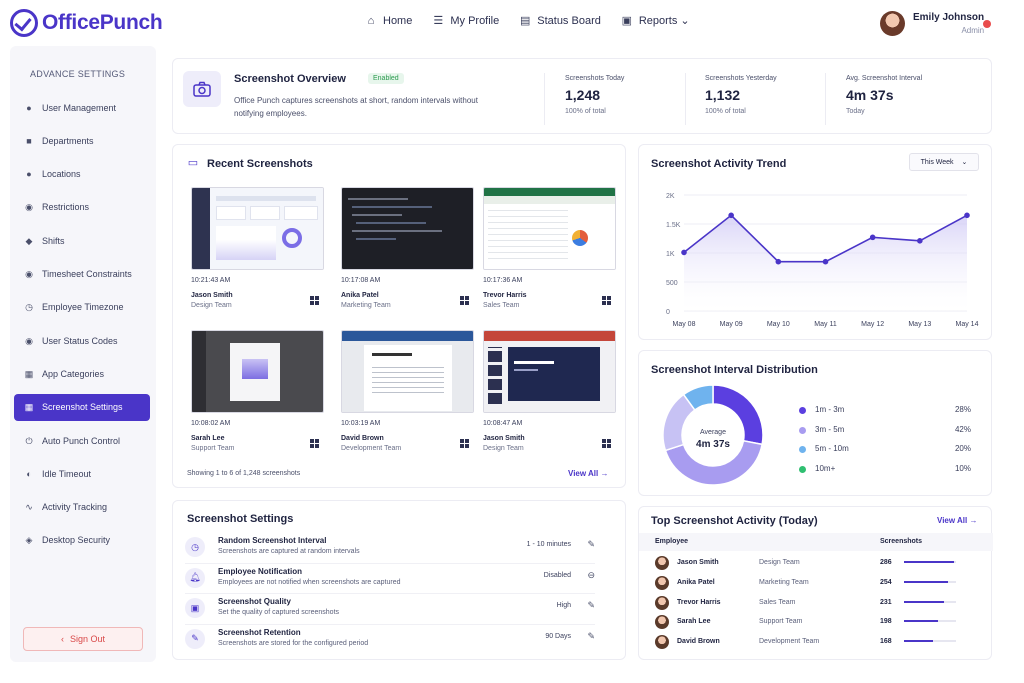 The width and height of the screenshot is (1024, 683). I want to click on employee-name: Anika Patel, so click(696, 582).